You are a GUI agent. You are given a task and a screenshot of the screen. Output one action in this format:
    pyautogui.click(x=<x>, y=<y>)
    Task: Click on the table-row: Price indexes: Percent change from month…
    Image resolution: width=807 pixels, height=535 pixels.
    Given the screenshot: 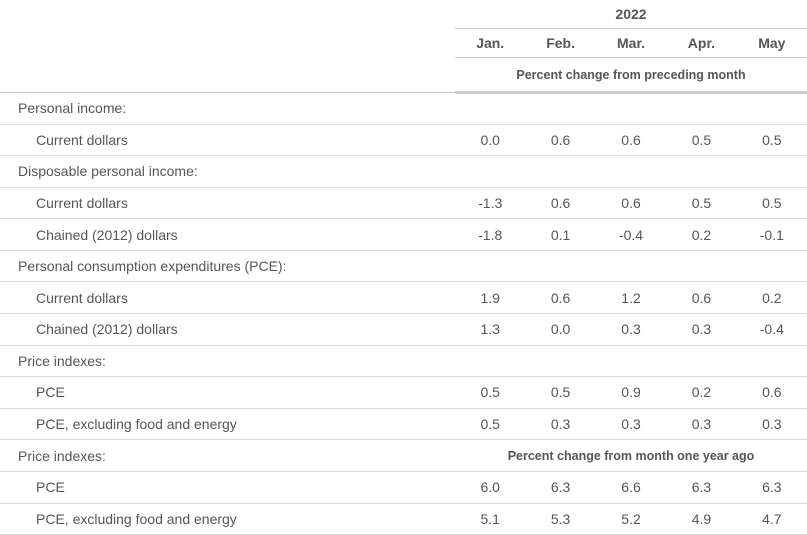 What is the action you would take?
    pyautogui.click(x=403, y=456)
    